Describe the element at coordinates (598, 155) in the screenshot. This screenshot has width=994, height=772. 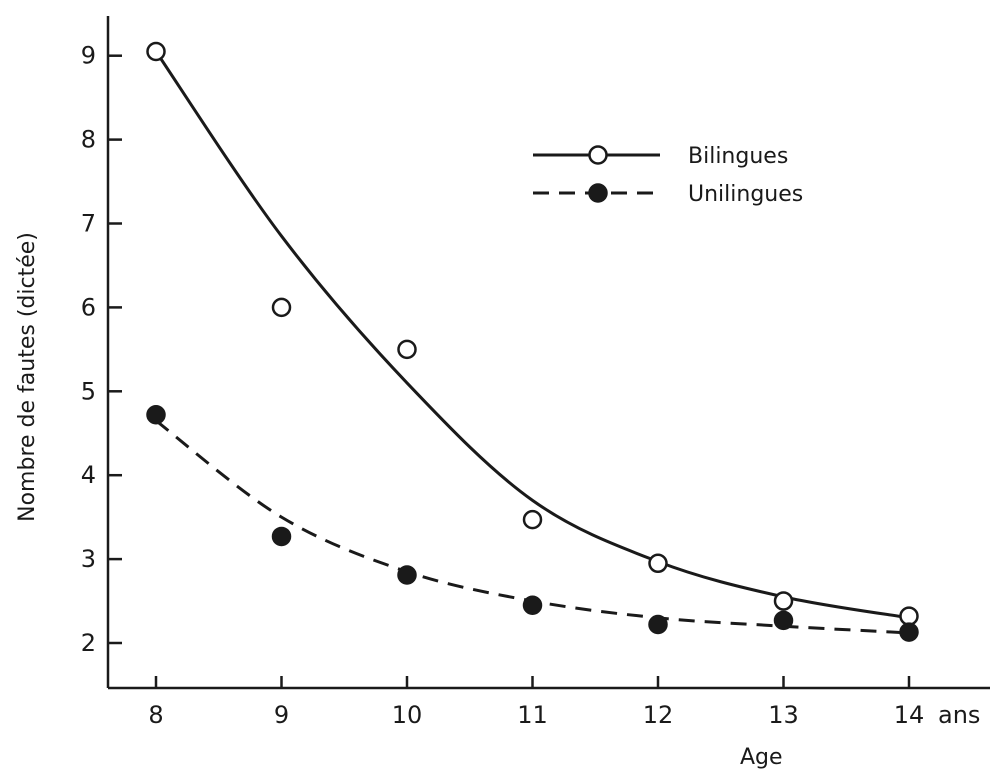
I see `legend-marker-bilingues` at that location.